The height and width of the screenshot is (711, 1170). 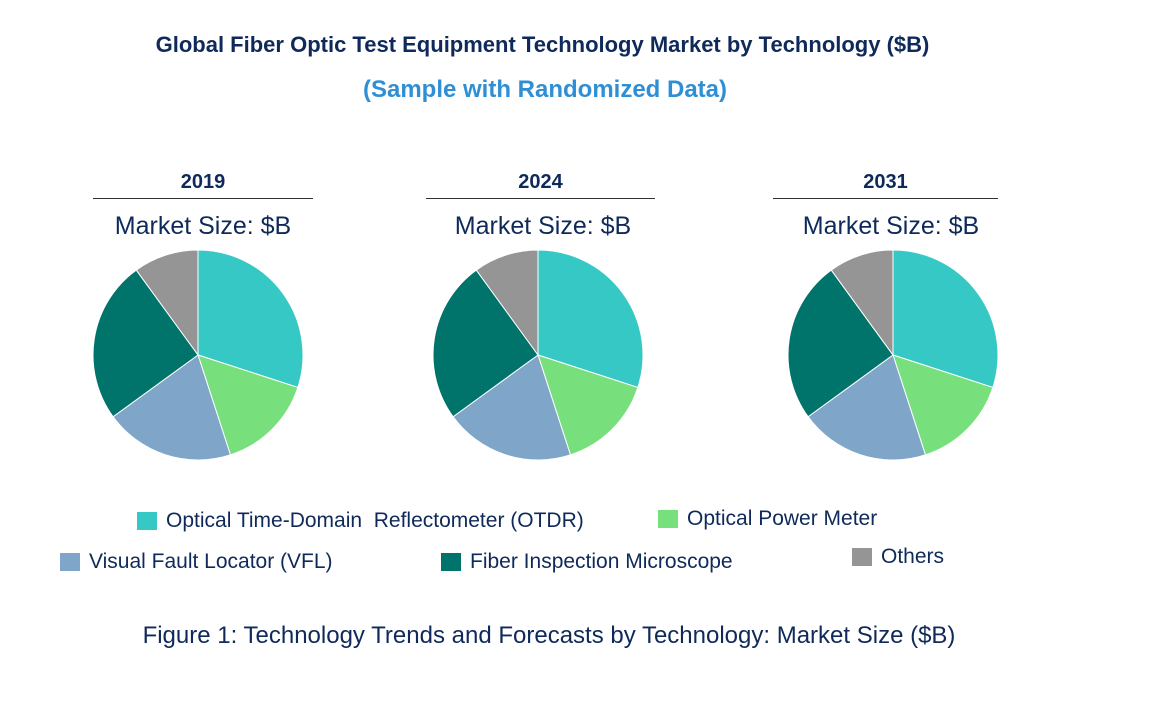 What do you see at coordinates (543, 226) in the screenshot?
I see `market-size-label-2024: Market Size: $B` at bounding box center [543, 226].